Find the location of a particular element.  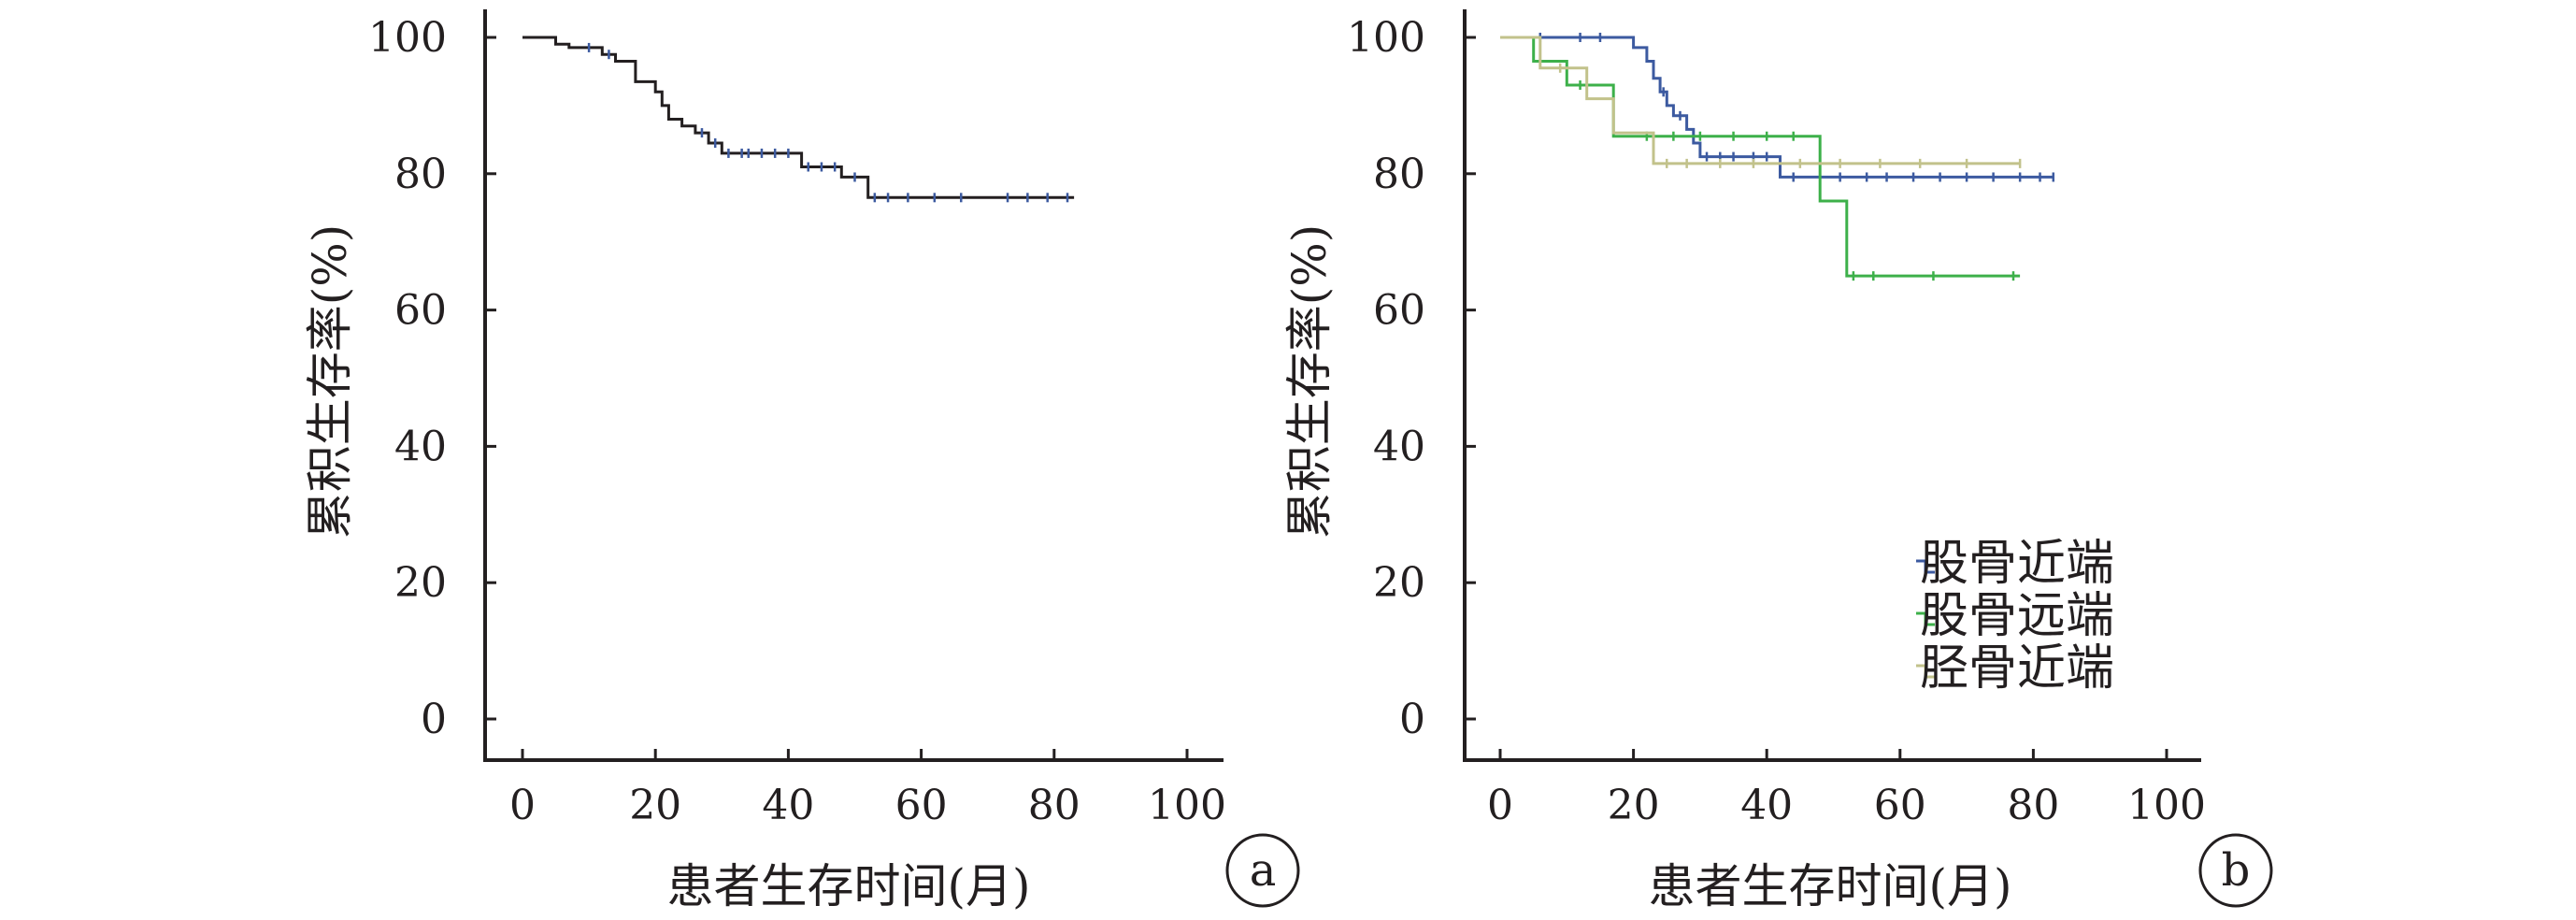

panel-label: a is located at coordinates (1263, 871).